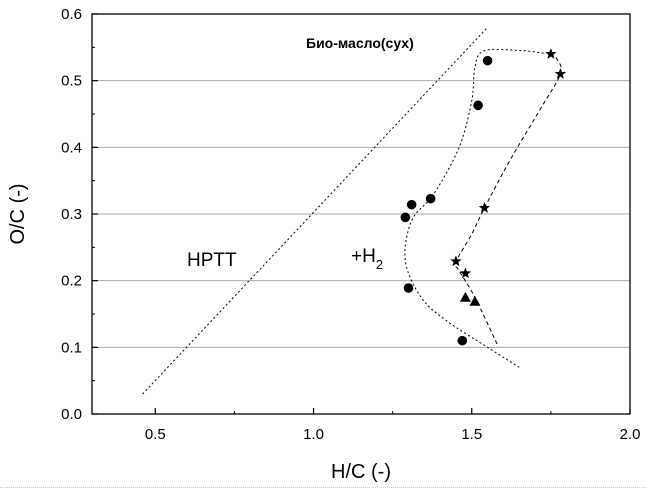 The image size is (646, 489). I want to click on annotation-bio-oil: Био-масло(сух), so click(360, 43).